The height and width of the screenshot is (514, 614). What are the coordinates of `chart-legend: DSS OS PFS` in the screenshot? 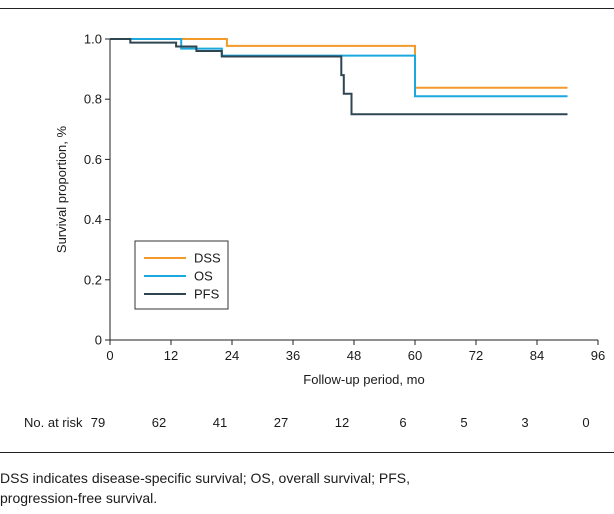 It's located at (181, 275).